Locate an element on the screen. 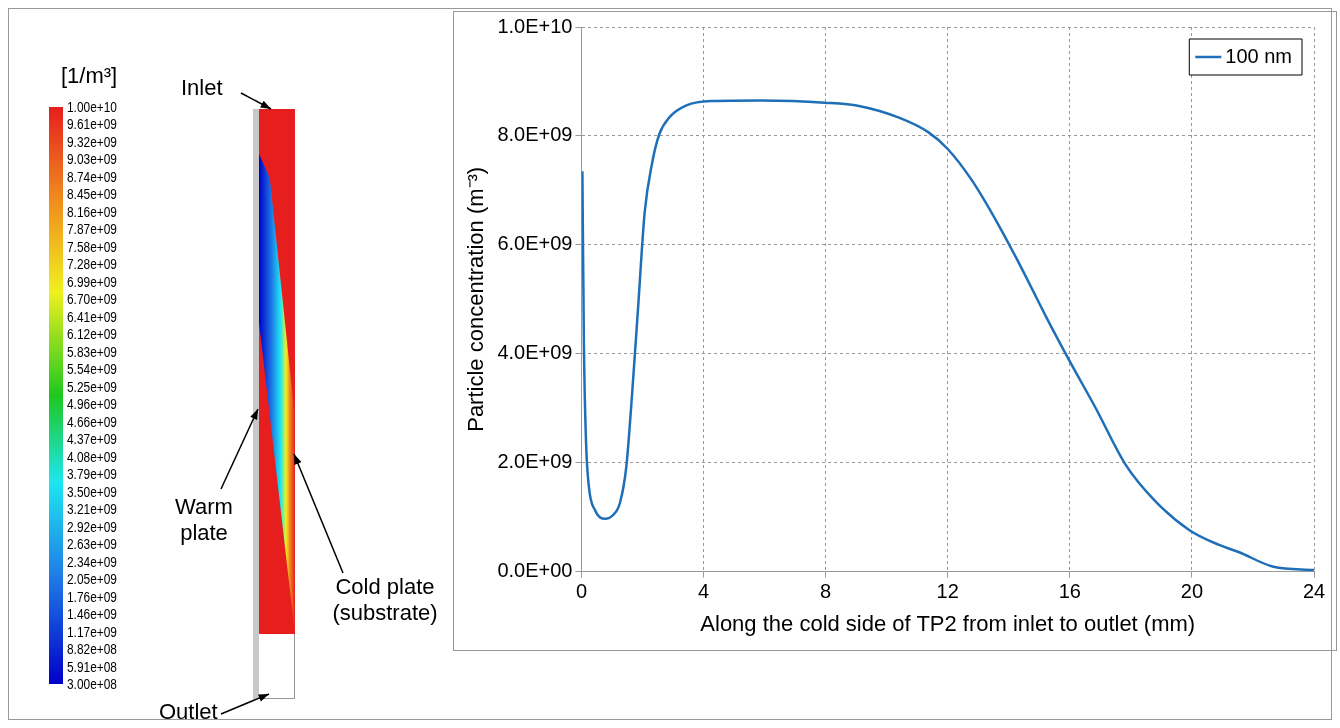 This screenshot has height=728, width=1340. x-tick-label: 20 is located at coordinates (1192, 591).